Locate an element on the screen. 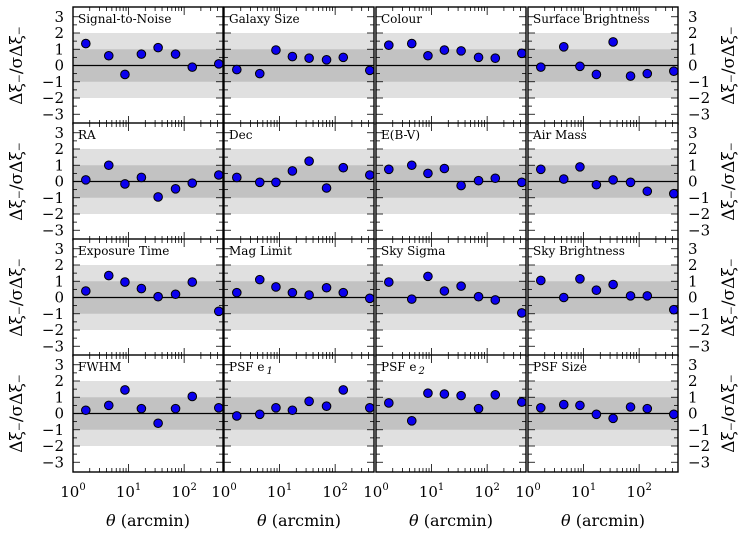  panel-title: Surface Brightness is located at coordinates (591, 19).